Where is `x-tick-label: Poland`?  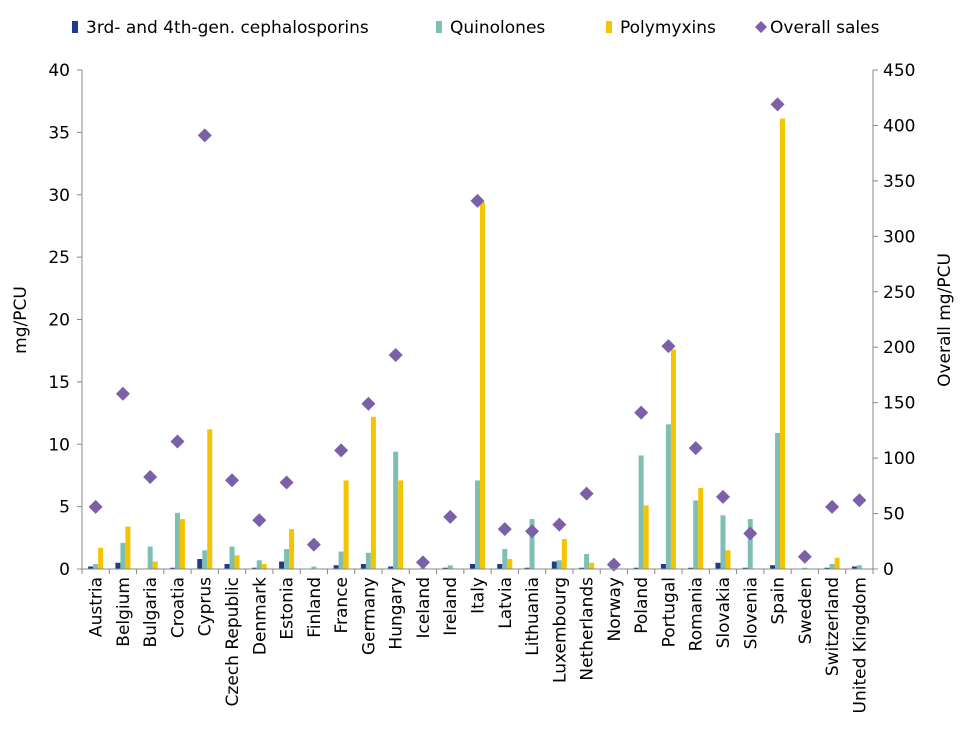 x-tick-label: Poland is located at coordinates (642, 605).